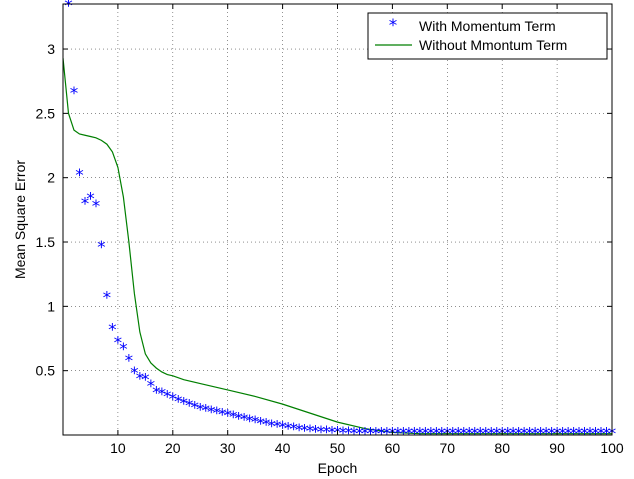  What do you see at coordinates (118, 448) in the screenshot?
I see `x-tick-label: 10` at bounding box center [118, 448].